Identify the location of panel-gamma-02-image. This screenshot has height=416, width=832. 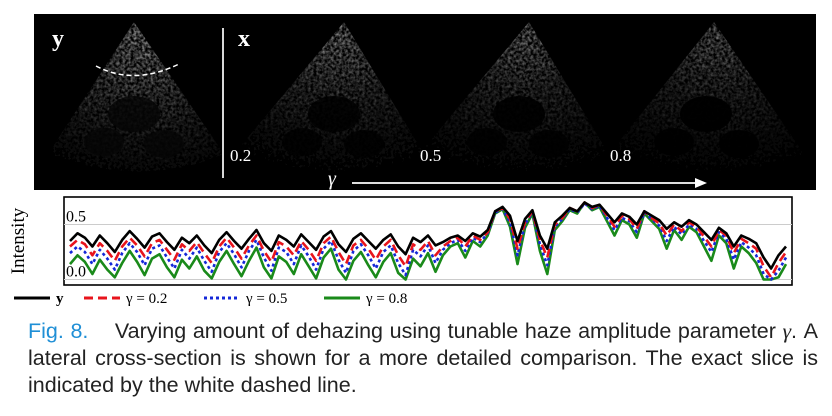
(329, 97).